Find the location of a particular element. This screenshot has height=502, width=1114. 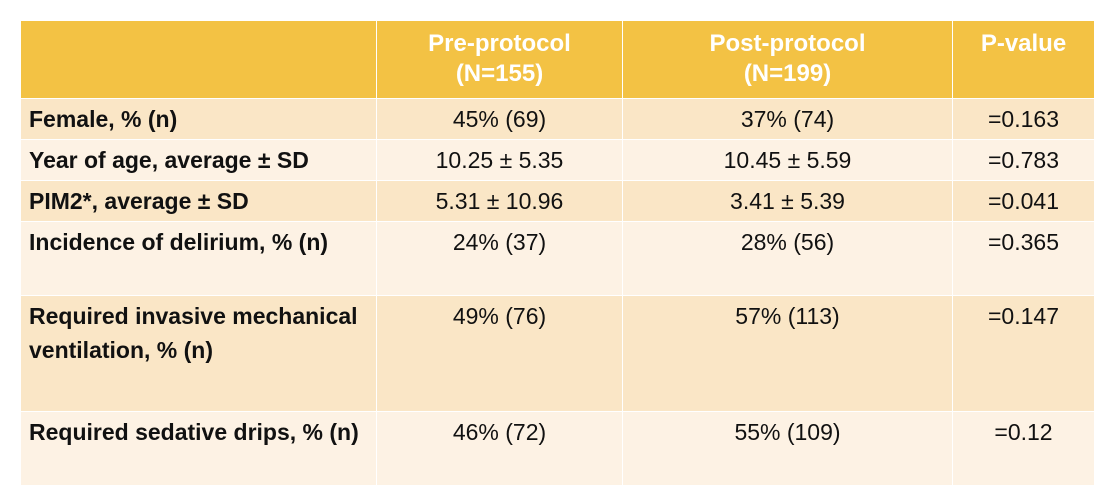

table-row: Female, % (n) 45% (69) 37% (74) =0.163 is located at coordinates (557, 119).